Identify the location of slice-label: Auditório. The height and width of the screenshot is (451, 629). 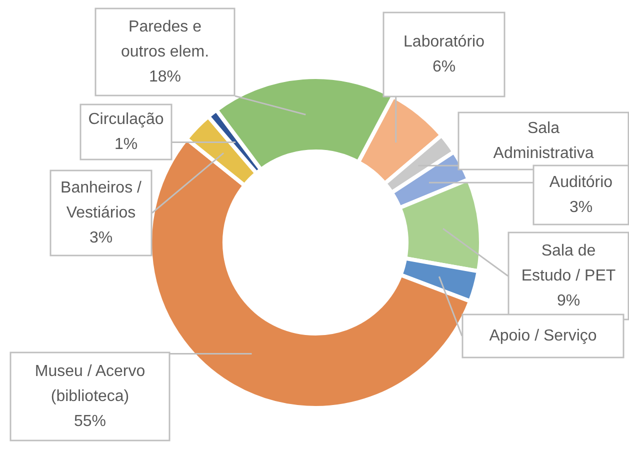
(581, 182).